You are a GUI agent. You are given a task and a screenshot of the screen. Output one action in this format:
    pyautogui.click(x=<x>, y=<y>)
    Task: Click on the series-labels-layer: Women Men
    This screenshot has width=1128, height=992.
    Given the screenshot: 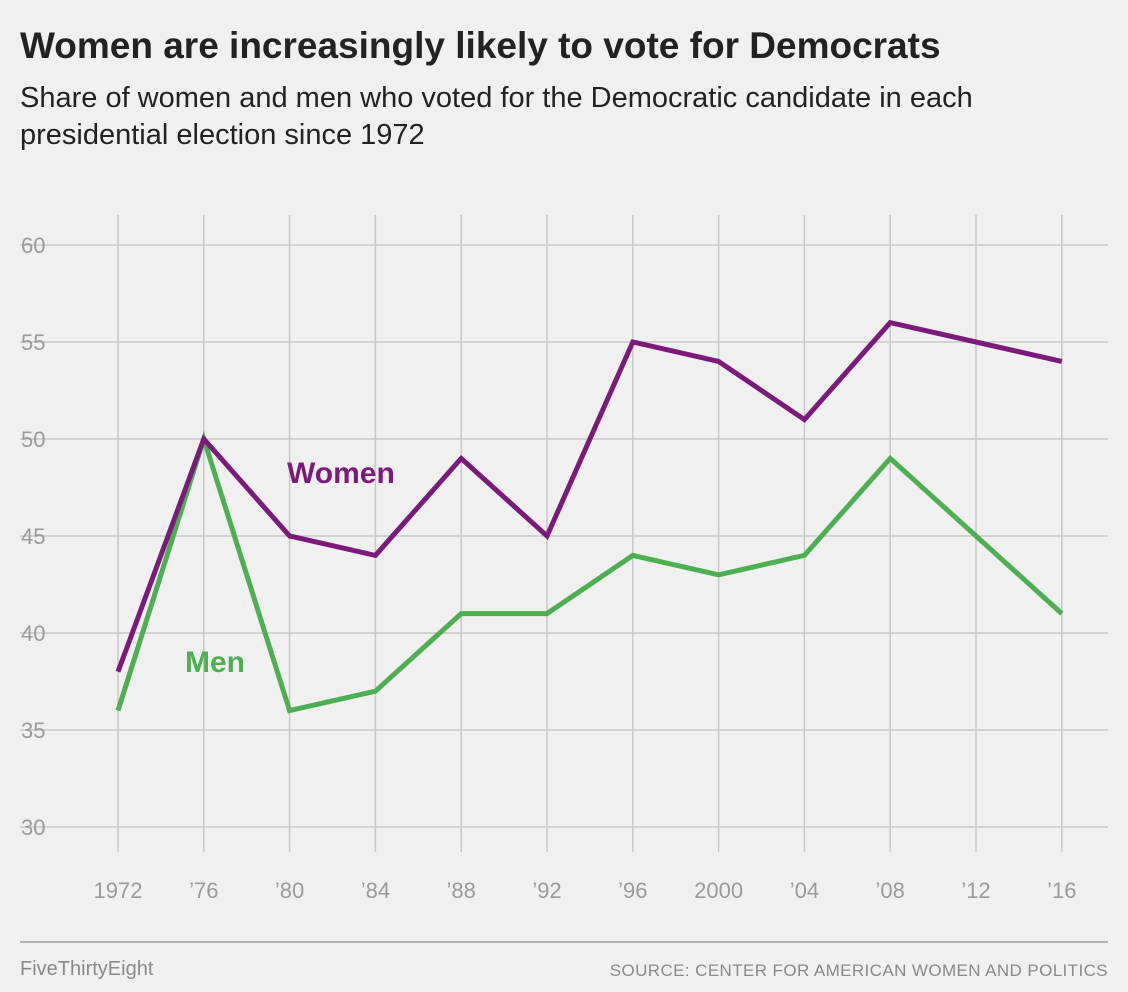 What is the action you would take?
    pyautogui.click(x=290, y=568)
    